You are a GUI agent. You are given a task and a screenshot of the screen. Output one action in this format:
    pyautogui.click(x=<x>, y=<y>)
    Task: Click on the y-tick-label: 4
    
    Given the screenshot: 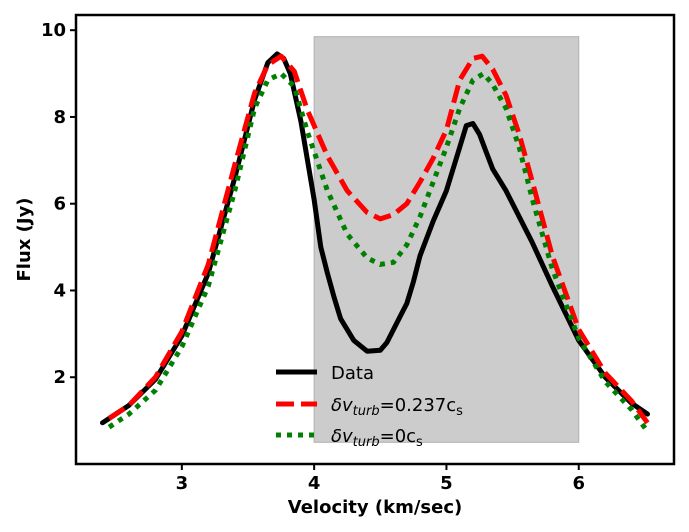 What is the action you would take?
    pyautogui.click(x=59, y=290)
    